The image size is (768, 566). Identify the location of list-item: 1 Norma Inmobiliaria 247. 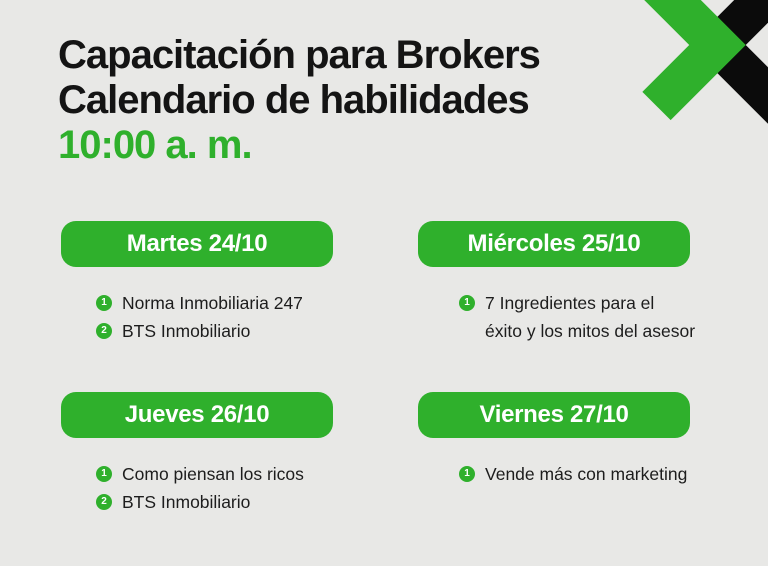
(243, 303).